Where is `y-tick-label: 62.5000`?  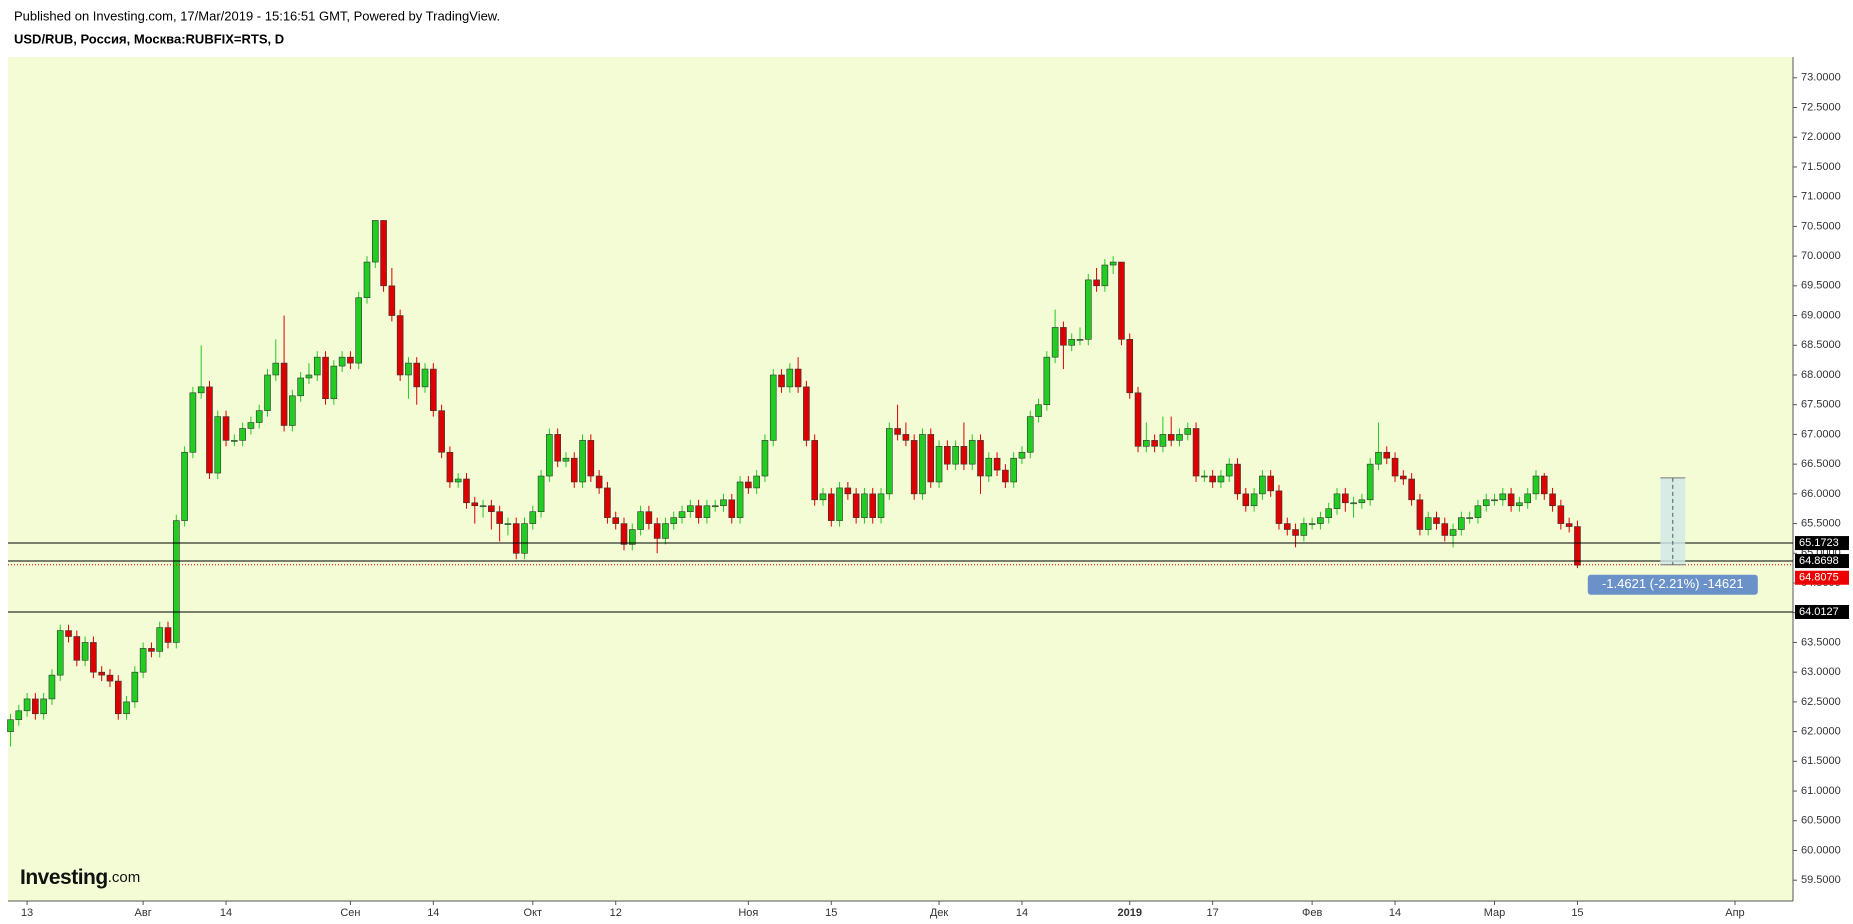 y-tick-label: 62.5000 is located at coordinates (1821, 702).